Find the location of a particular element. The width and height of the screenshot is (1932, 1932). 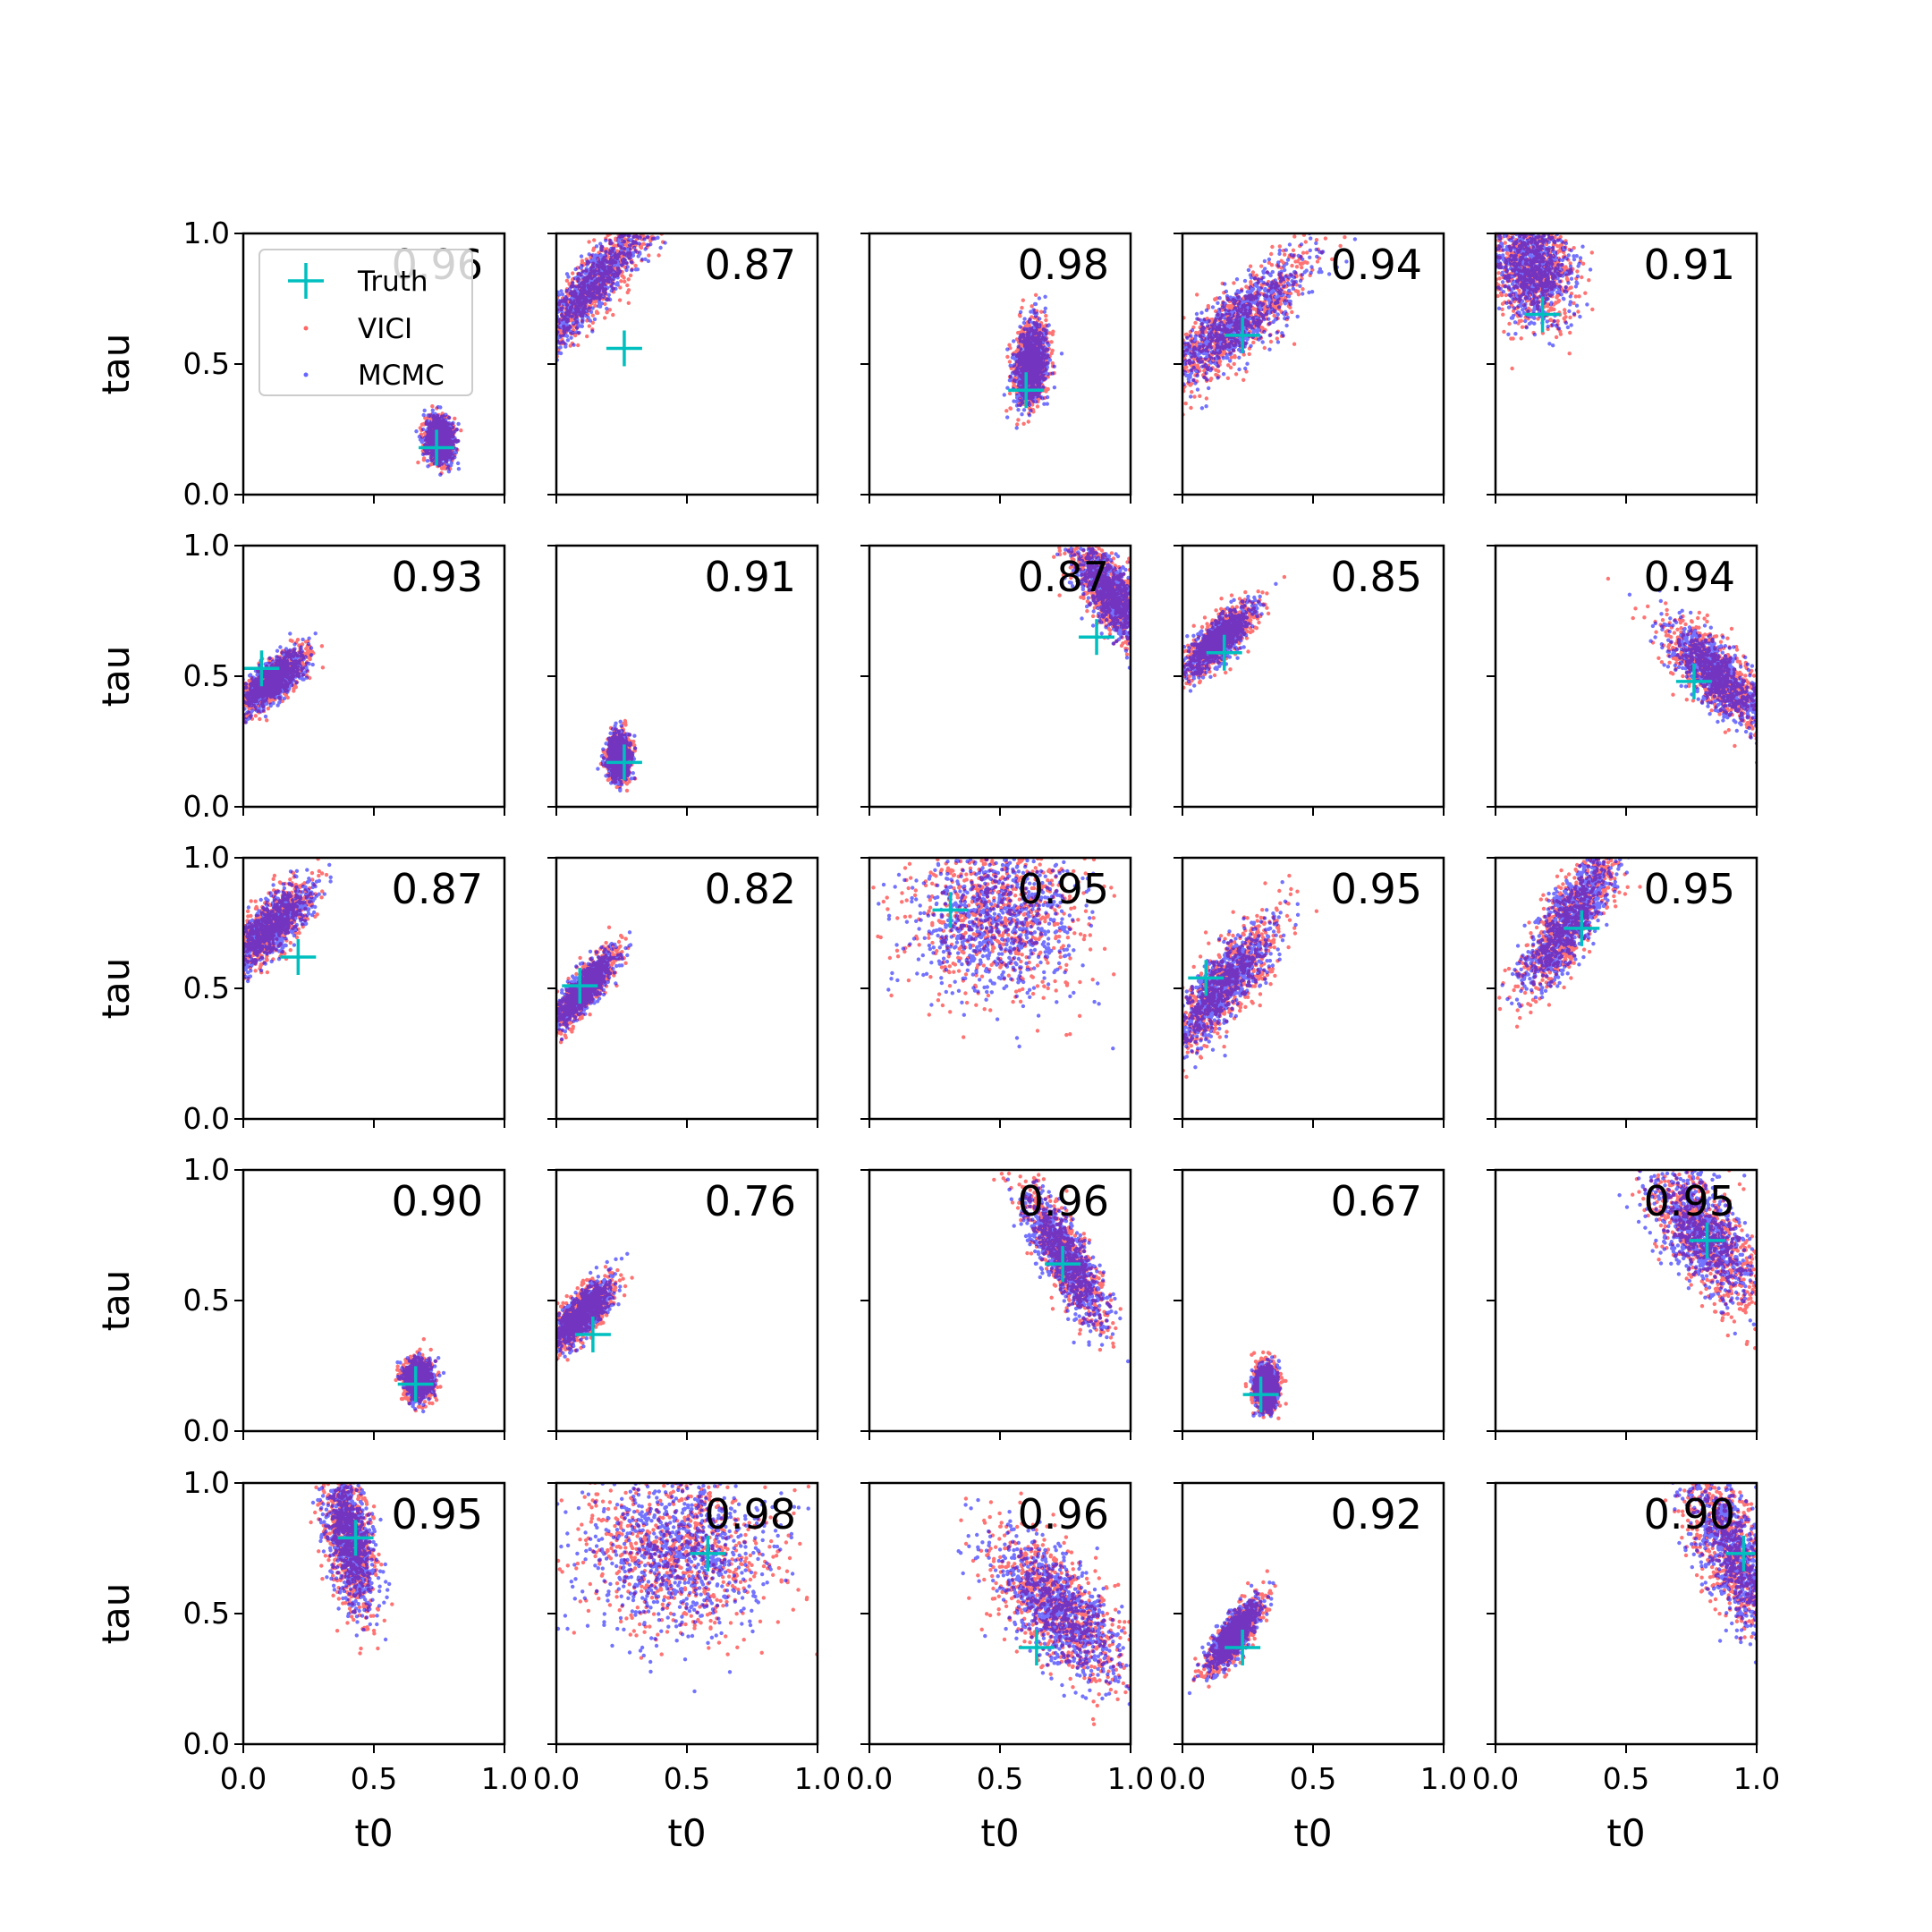

panel-5-samples is located at coordinates (1528, 279).